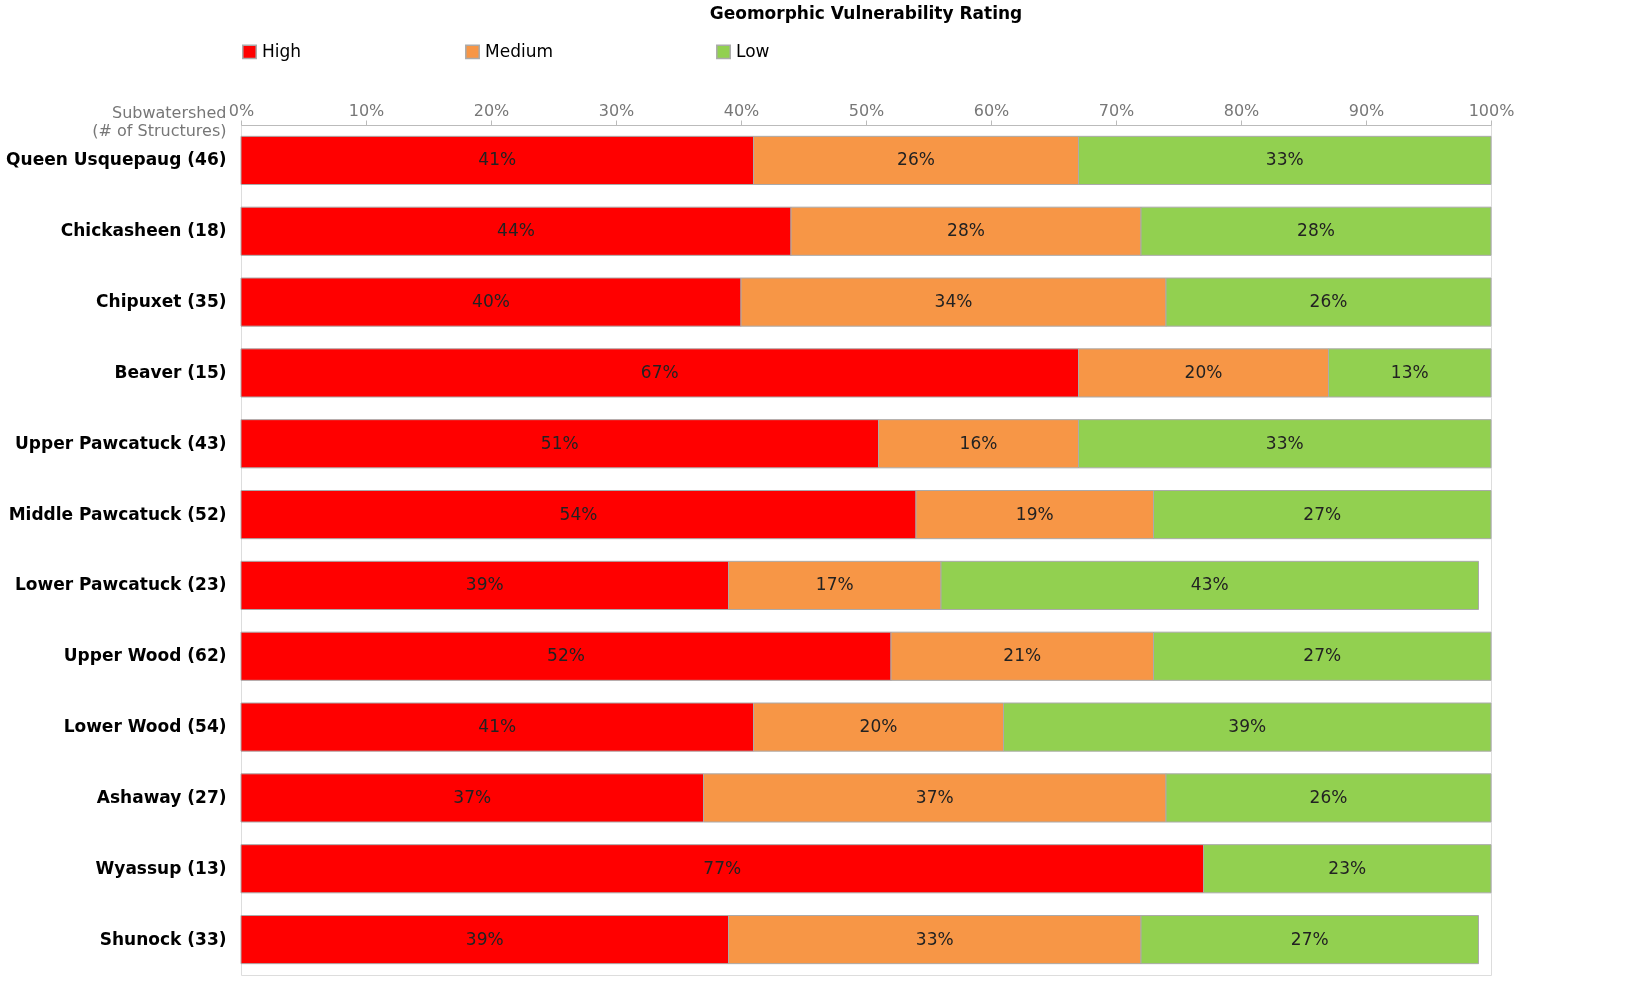 This screenshot has width=1646, height=999. What do you see at coordinates (170, 371) in the screenshot?
I see `y-tick-label: Beaver (15)` at bounding box center [170, 371].